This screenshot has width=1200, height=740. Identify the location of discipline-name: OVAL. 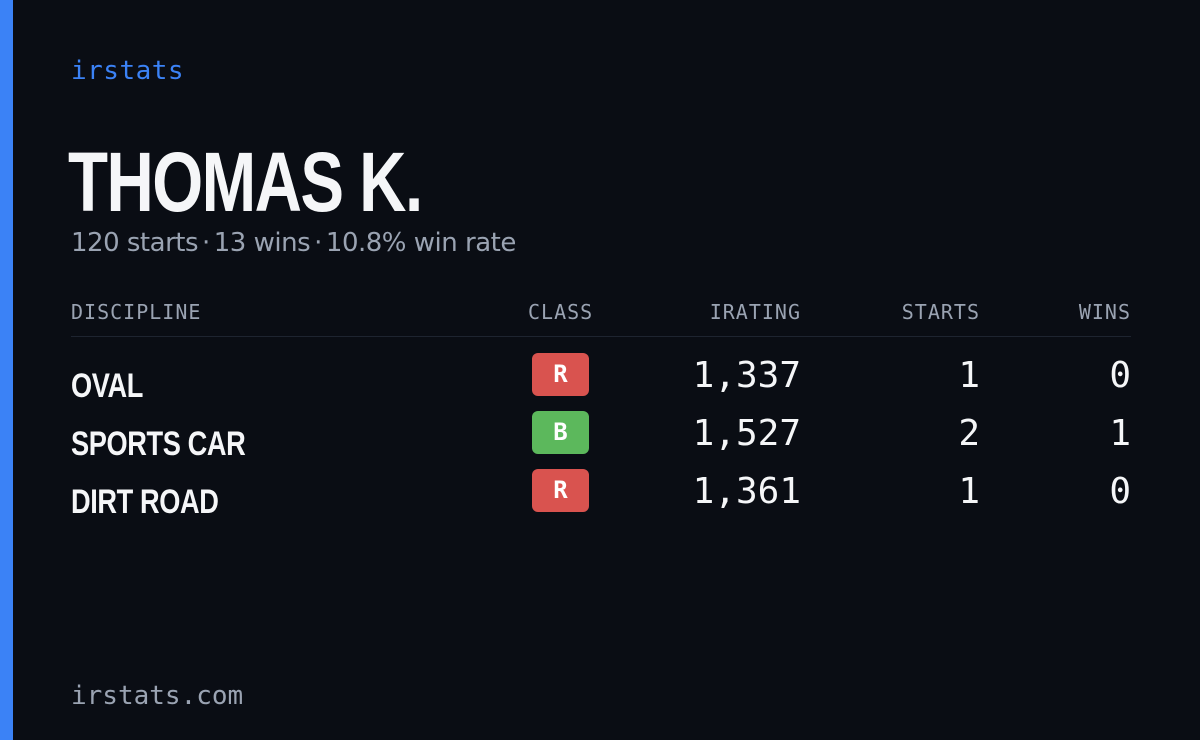
(107, 386).